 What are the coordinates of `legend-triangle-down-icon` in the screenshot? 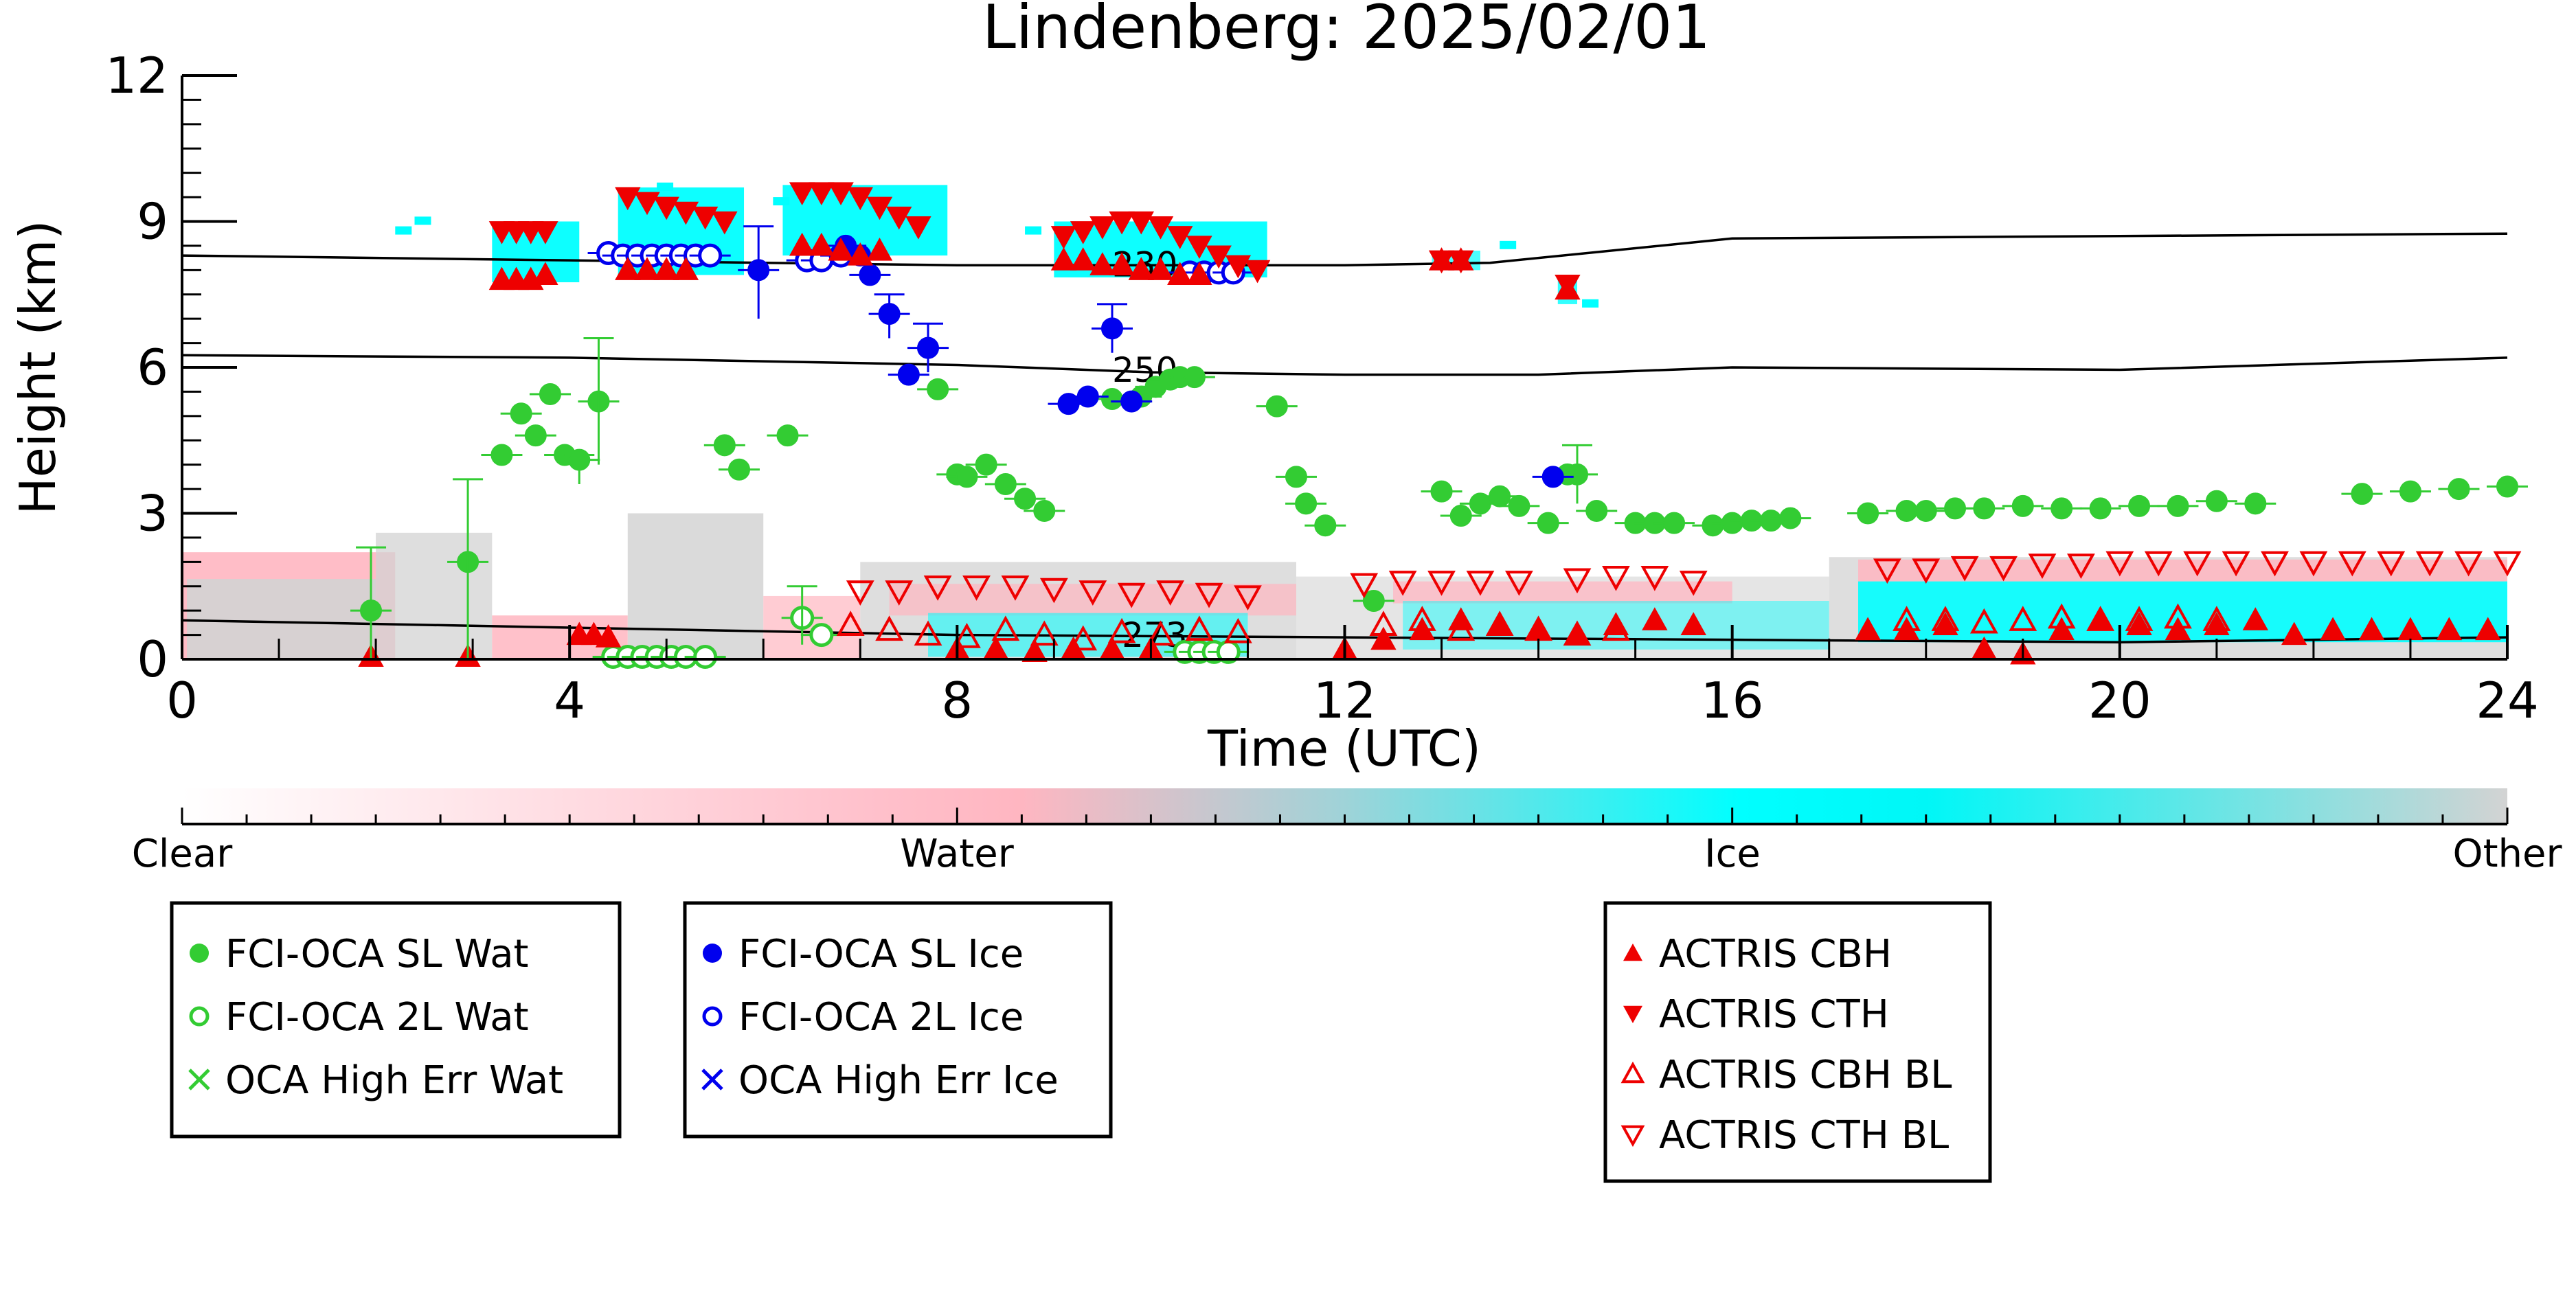 It's located at (1632, 1014).